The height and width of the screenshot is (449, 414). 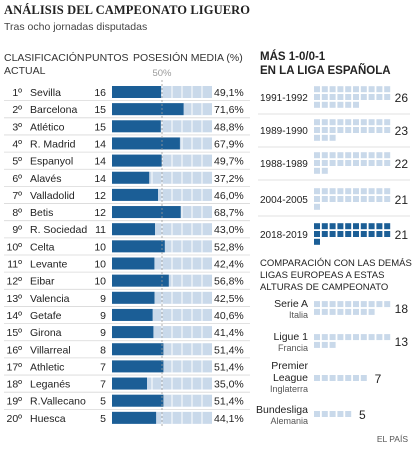 What do you see at coordinates (47, 367) in the screenshot?
I see `team-name: Athletic` at bounding box center [47, 367].